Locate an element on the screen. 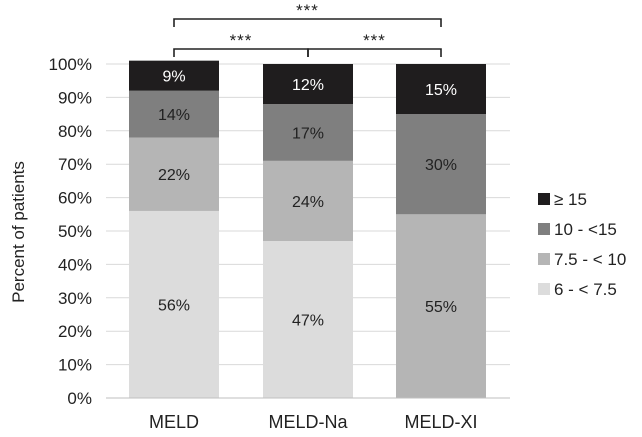 The width and height of the screenshot is (642, 437). y-tick-label: 90% is located at coordinates (75, 97).